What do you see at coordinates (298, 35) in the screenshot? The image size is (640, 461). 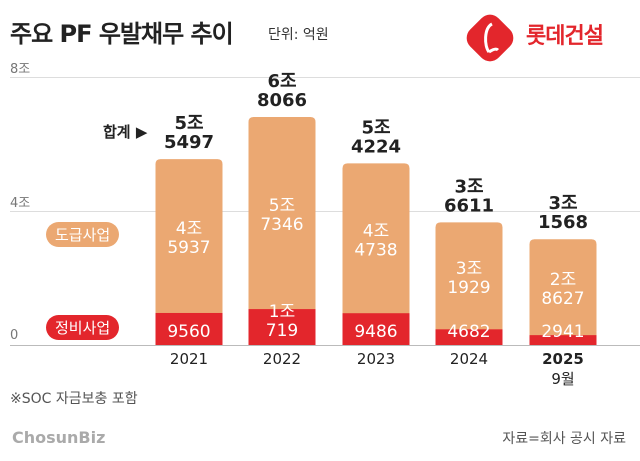 I see `unit-label: 단위: 억원` at bounding box center [298, 35].